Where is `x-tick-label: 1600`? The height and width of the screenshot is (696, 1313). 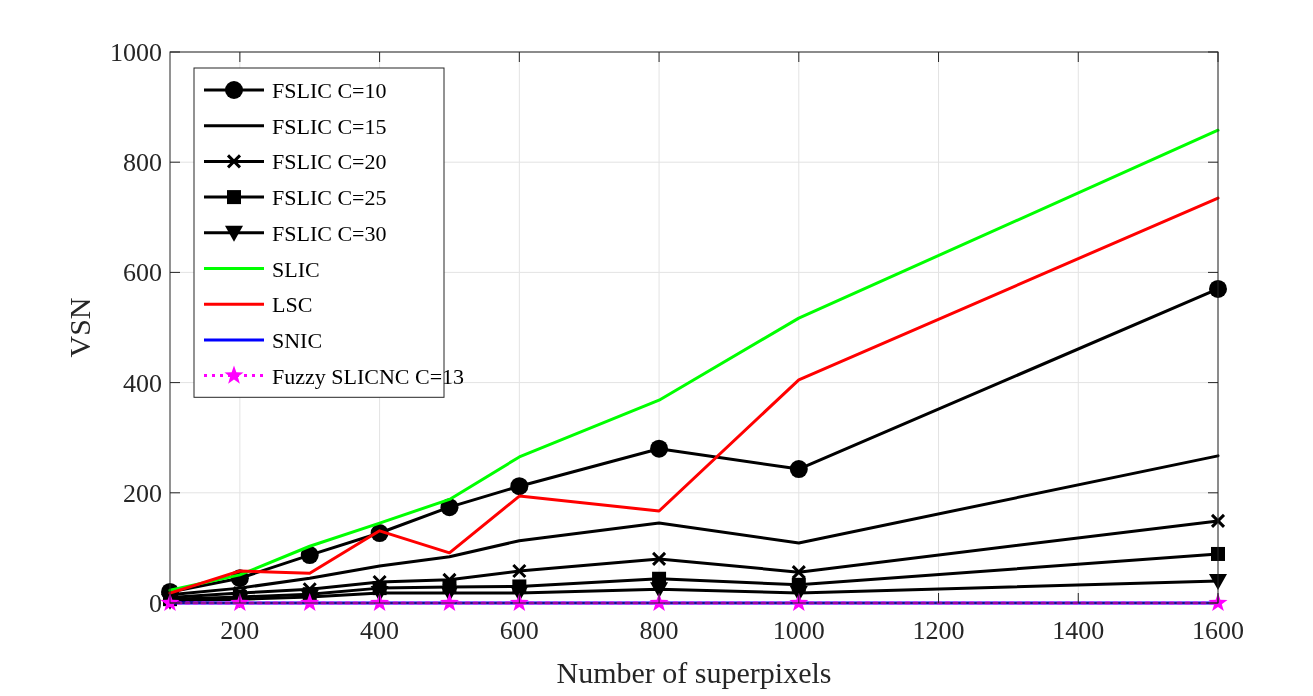
x-tick-label: 1600 is located at coordinates (1218, 630).